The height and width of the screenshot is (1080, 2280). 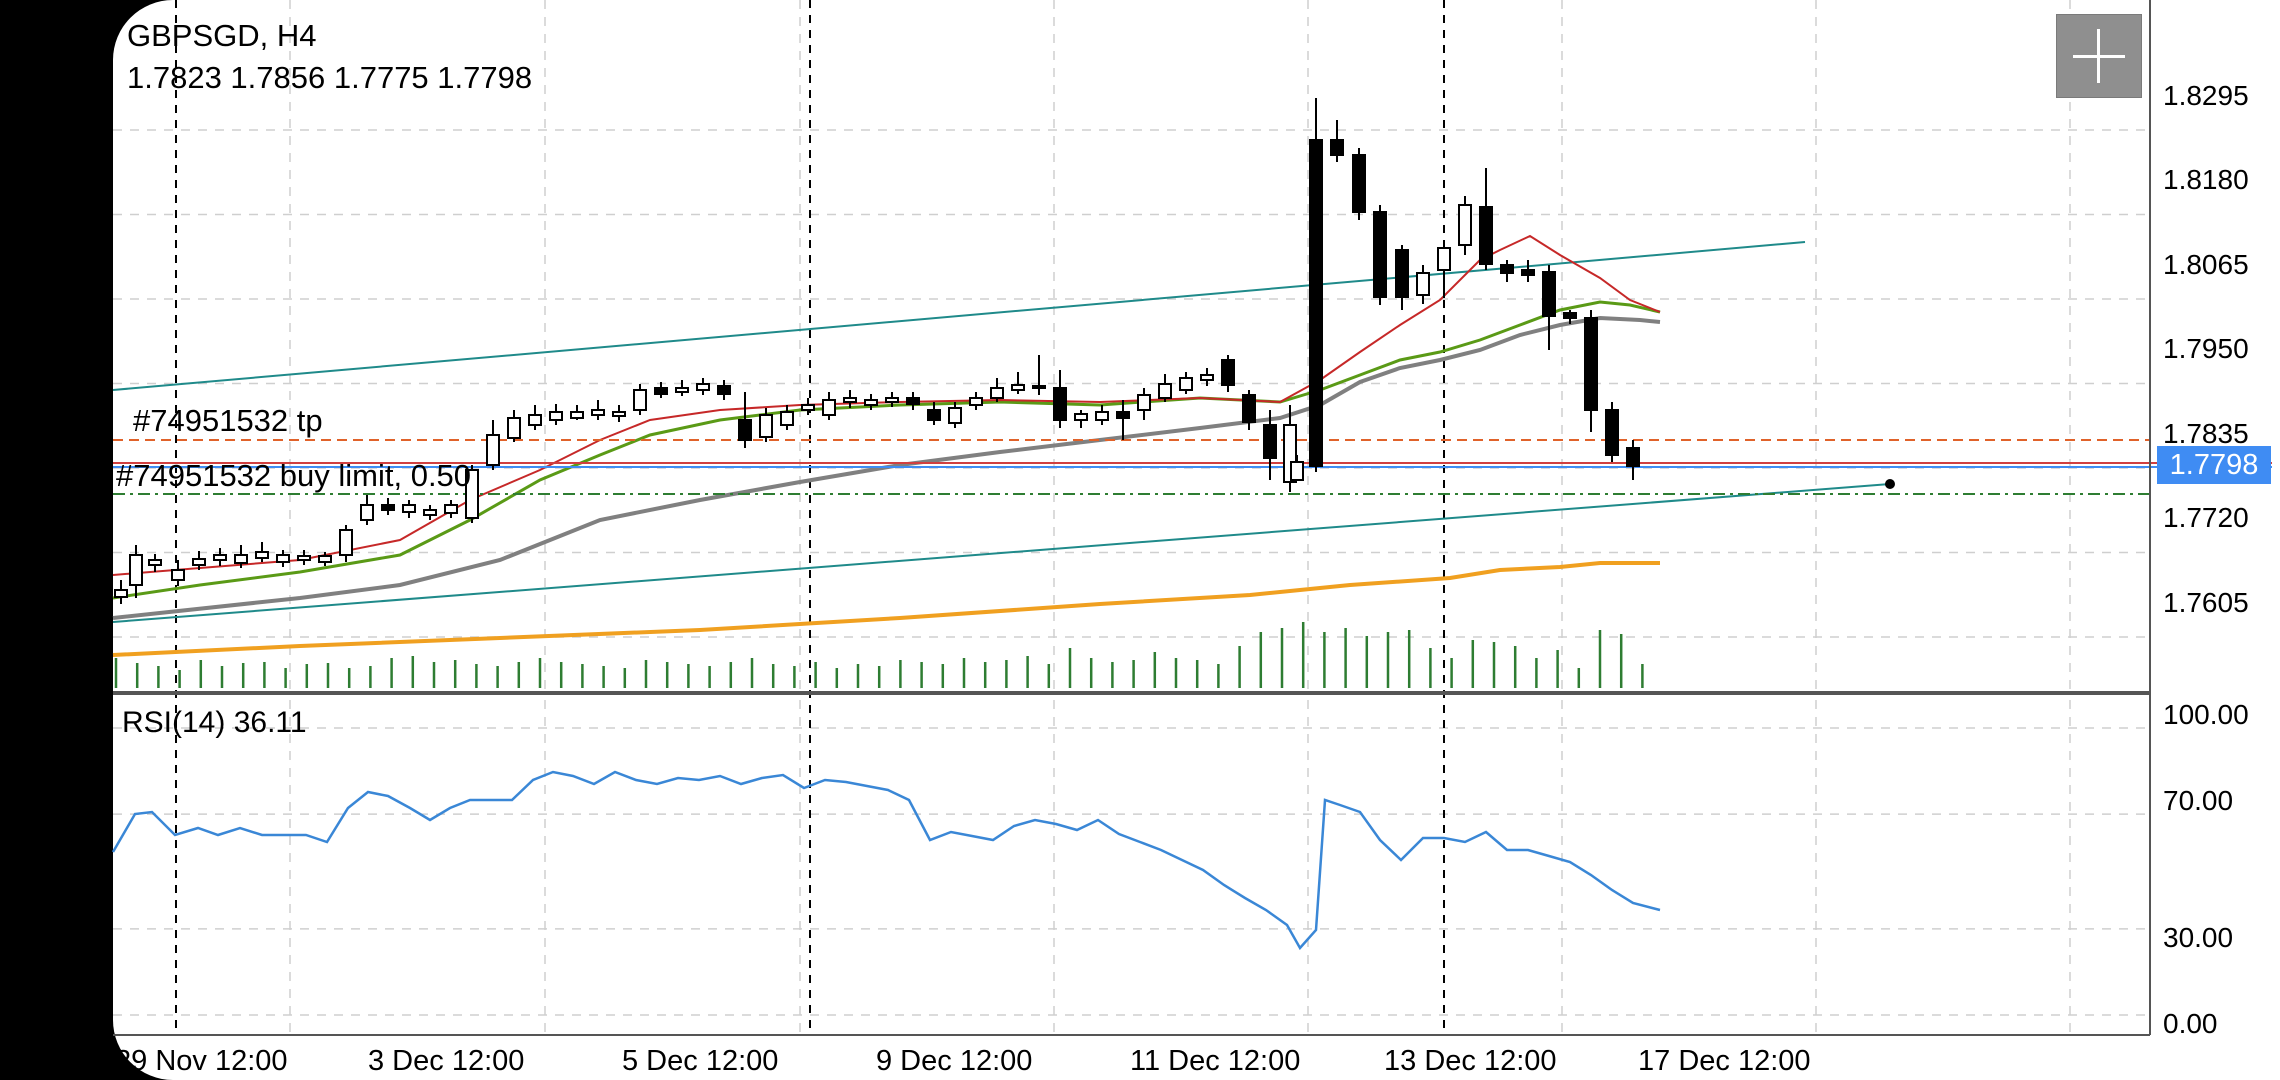 What do you see at coordinates (2099, 56) in the screenshot?
I see `crosshair-button` at bounding box center [2099, 56].